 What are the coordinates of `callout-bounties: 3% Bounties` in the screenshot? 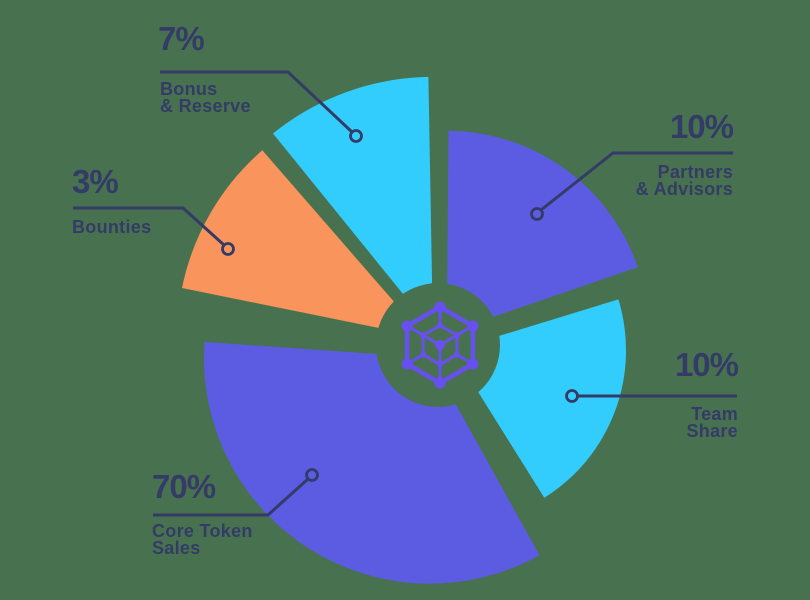 It's located at (142, 210).